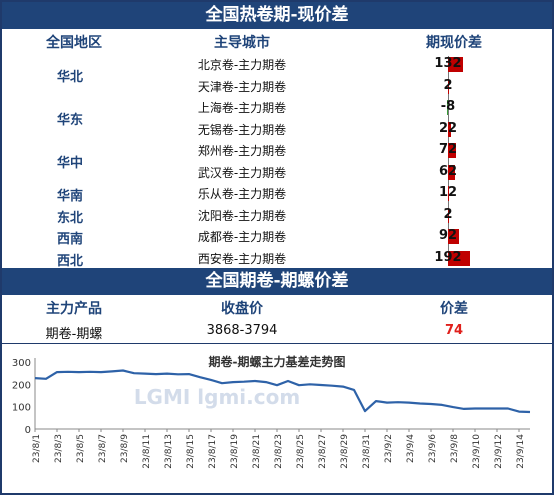  I want to click on x-tick-label: 23/8/17, so click(213, 451).